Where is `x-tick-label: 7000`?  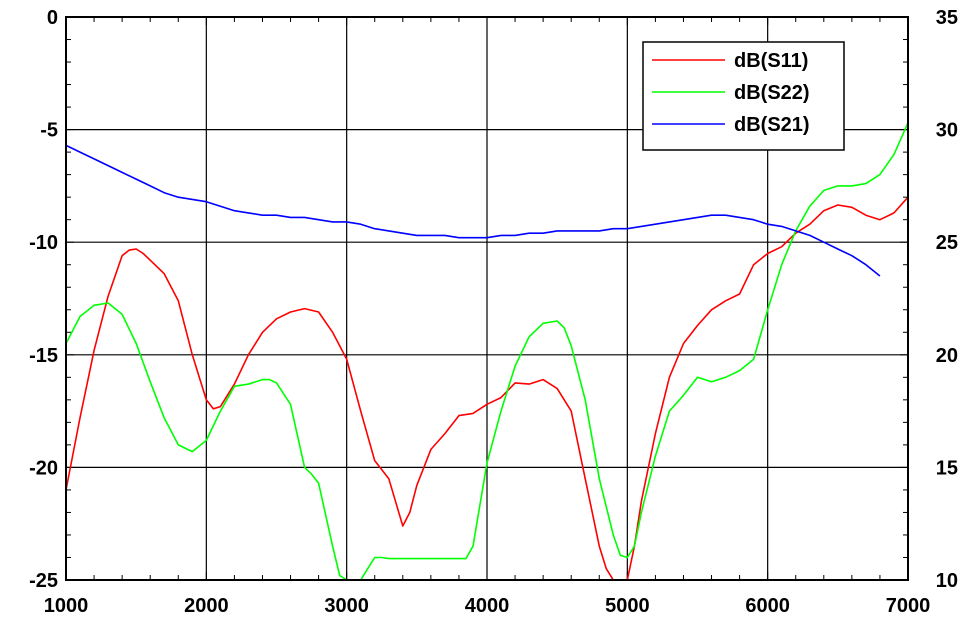
x-tick-label: 7000 is located at coordinates (908, 606).